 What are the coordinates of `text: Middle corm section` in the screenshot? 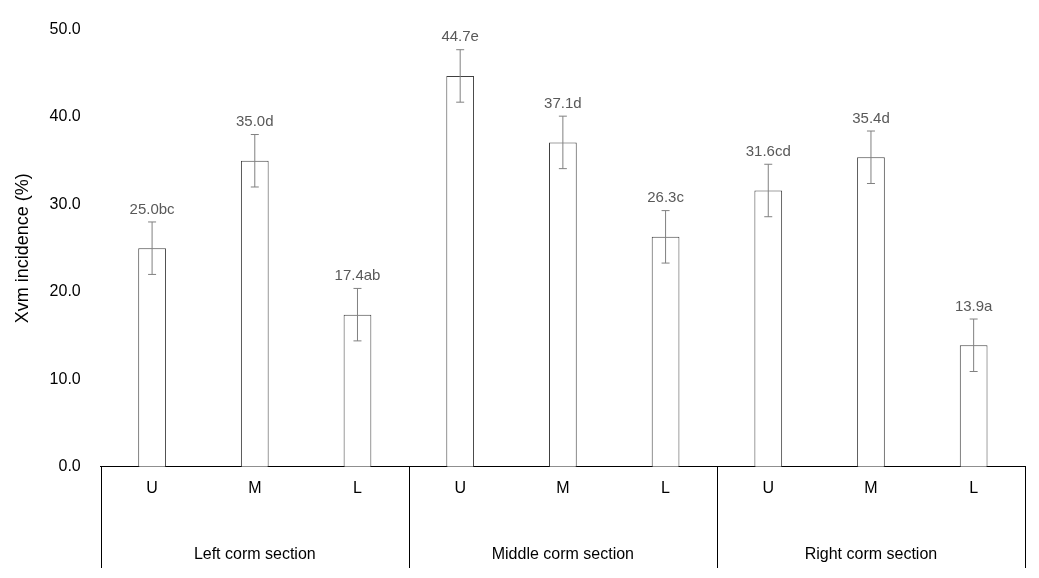 It's located at (563, 554).